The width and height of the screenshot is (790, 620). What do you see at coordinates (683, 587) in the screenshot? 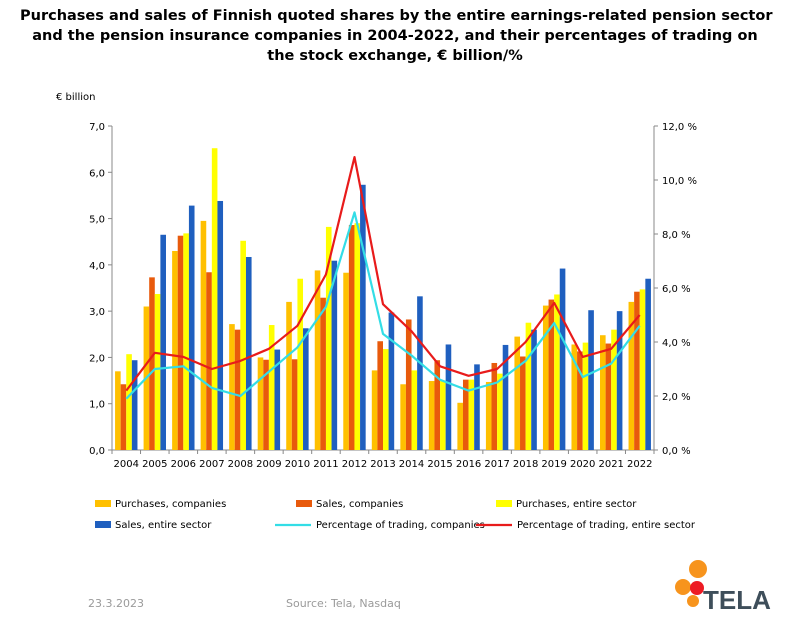
I see `logo-dot-left` at bounding box center [683, 587].